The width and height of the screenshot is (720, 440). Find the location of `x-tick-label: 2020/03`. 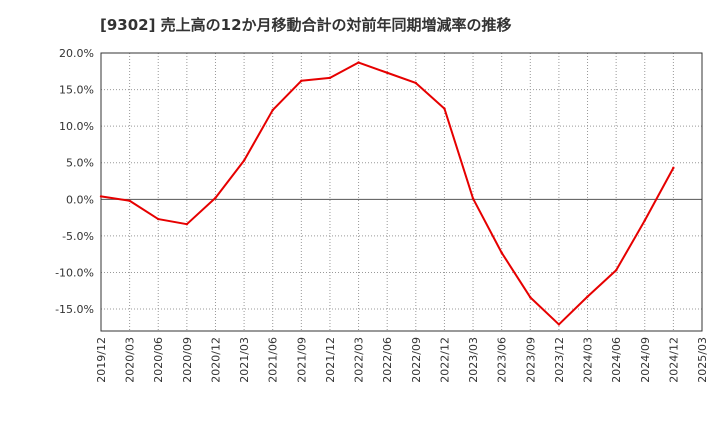

x-tick-label: 2020/03 is located at coordinates (130, 360).